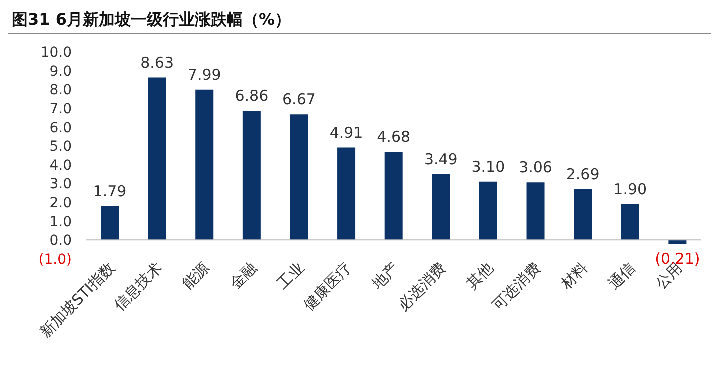 This screenshot has width=719, height=380. Describe the element at coordinates (252, 96) in the screenshot. I see `data-label: 6.86` at that location.